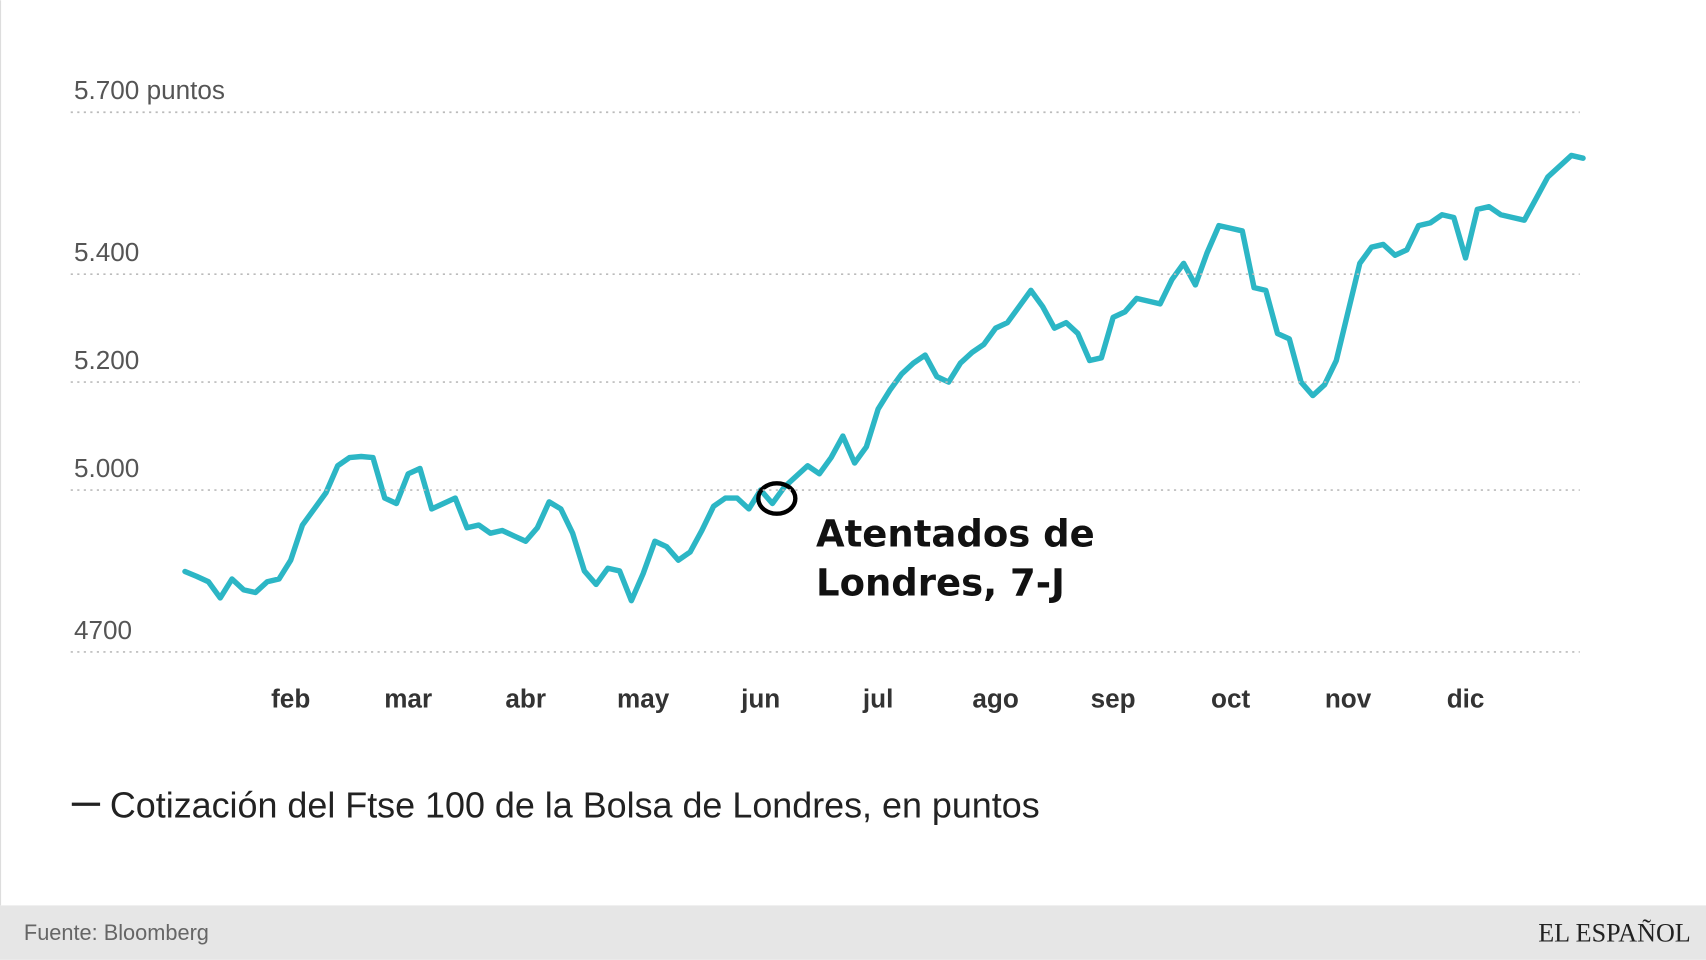 Image resolution: width=1706 pixels, height=960 pixels. What do you see at coordinates (877, 698) in the screenshot?
I see `x-tick-label: jul` at bounding box center [877, 698].